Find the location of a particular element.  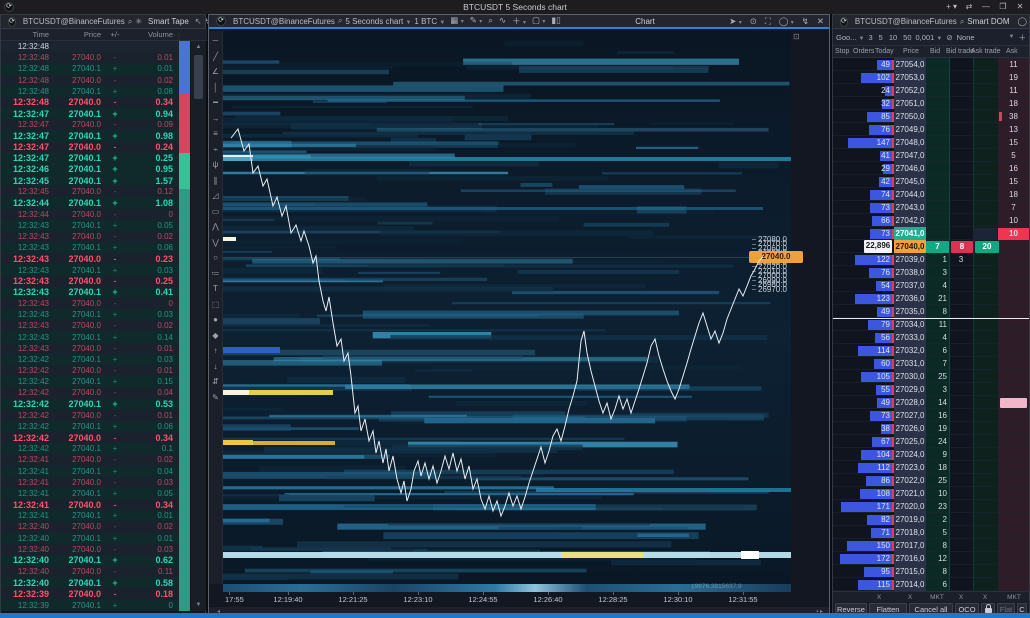

fullscreen-icon: ⛶ is located at coordinates (767, 20).